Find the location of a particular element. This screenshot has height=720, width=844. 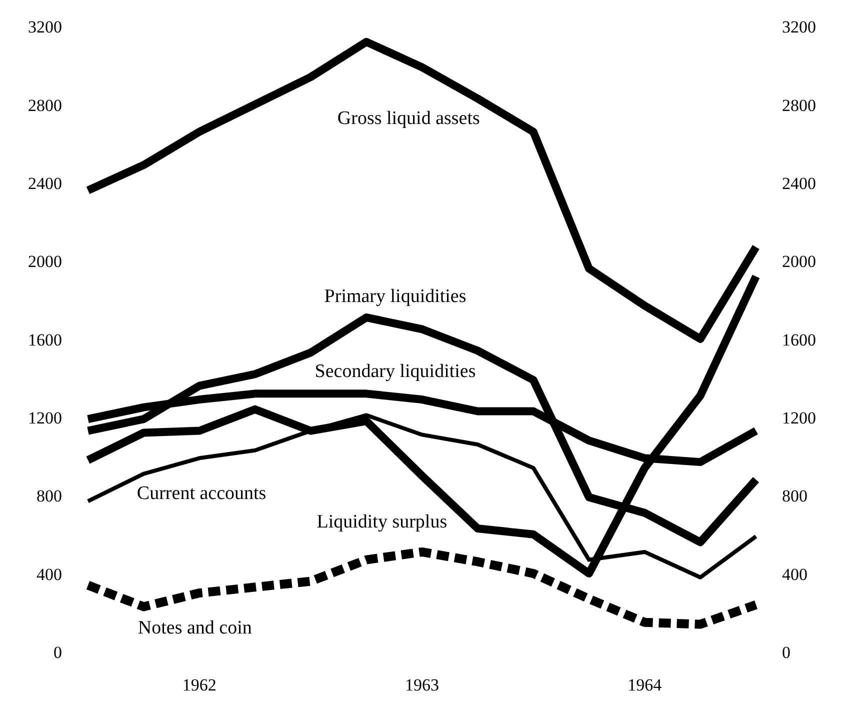

series-label: Current accounts is located at coordinates (201, 493).